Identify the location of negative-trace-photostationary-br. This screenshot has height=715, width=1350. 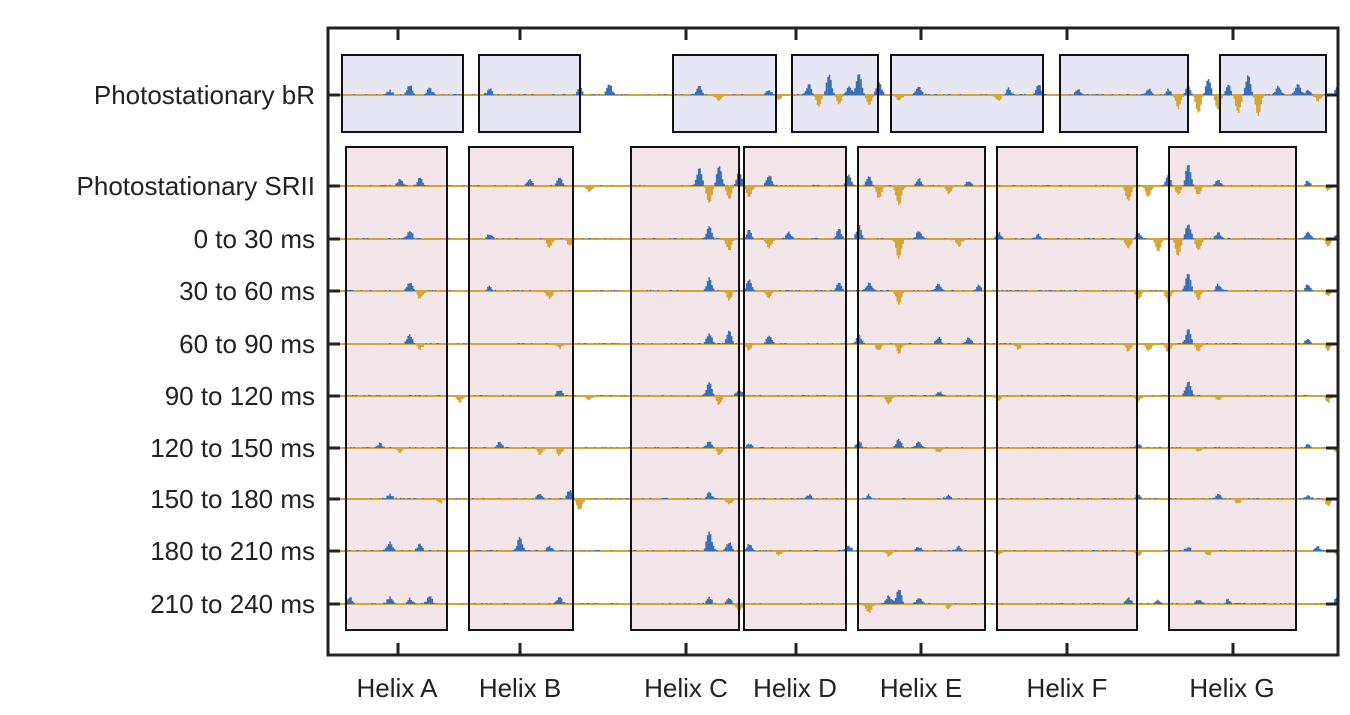
(836, 105).